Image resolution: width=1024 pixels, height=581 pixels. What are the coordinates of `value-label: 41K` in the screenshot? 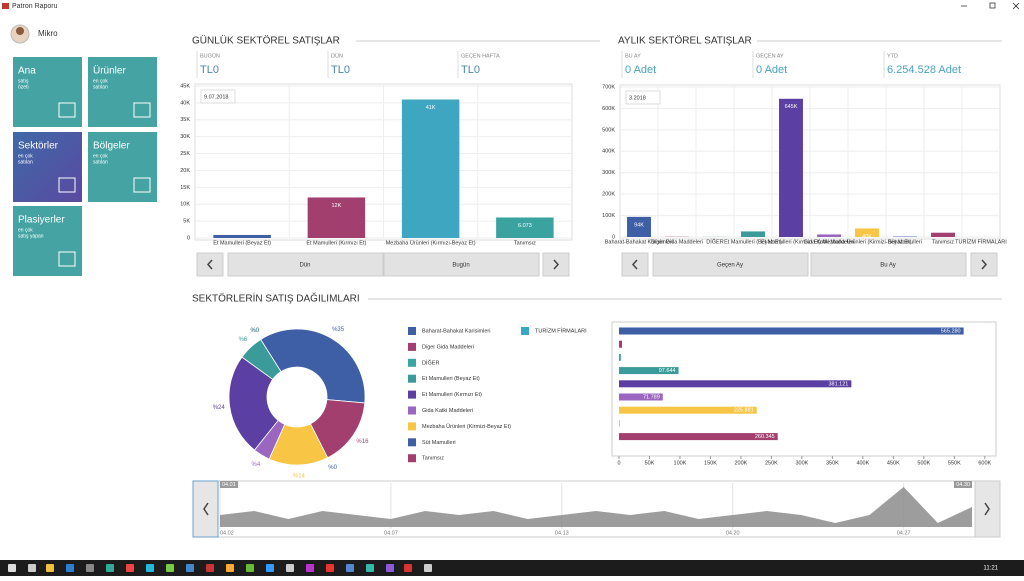 It's located at (431, 108).